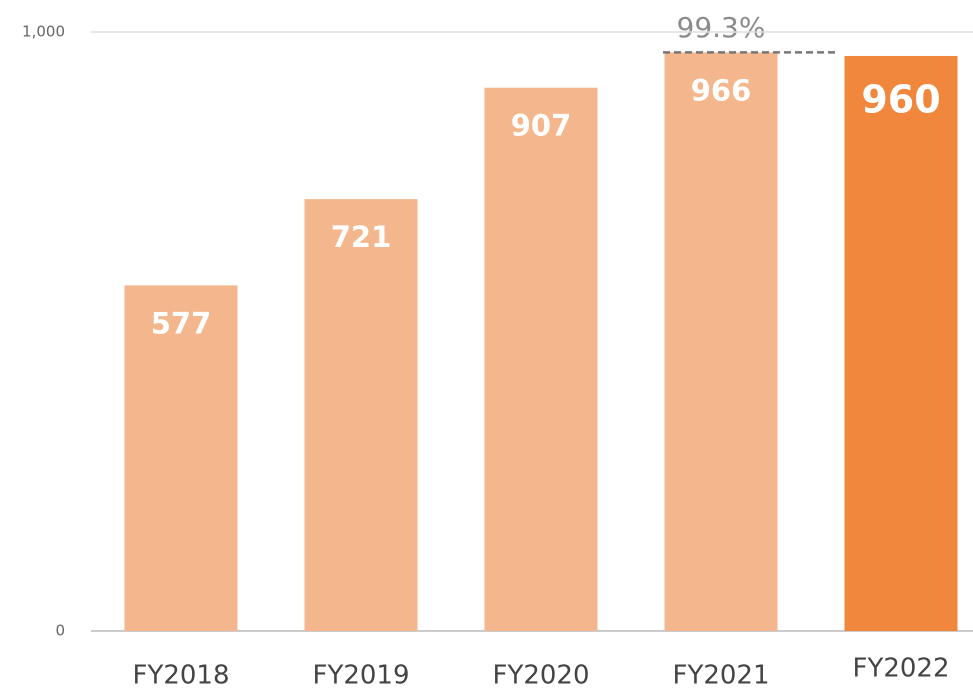 This screenshot has width=973, height=688. What do you see at coordinates (180, 674) in the screenshot?
I see `x-tick-label: FY2018` at bounding box center [180, 674].